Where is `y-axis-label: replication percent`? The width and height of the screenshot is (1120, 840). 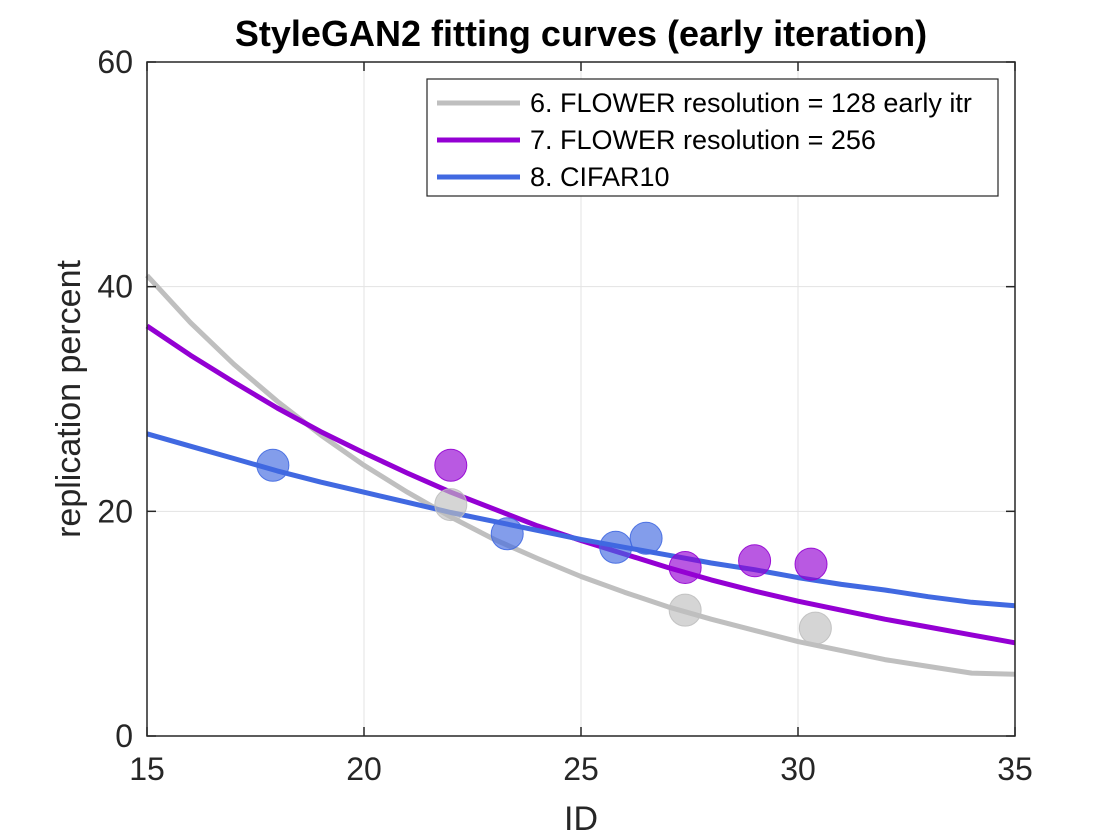
y-axis-label: replication percent is located at coordinates (69, 399).